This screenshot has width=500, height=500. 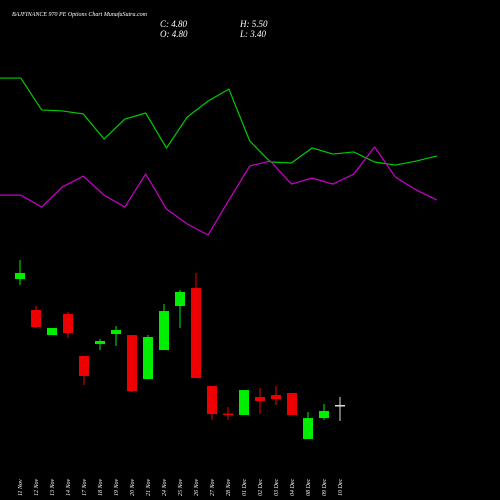 What do you see at coordinates (174, 24) in the screenshot?
I see `summary-close: C: 4.80` at bounding box center [174, 24].